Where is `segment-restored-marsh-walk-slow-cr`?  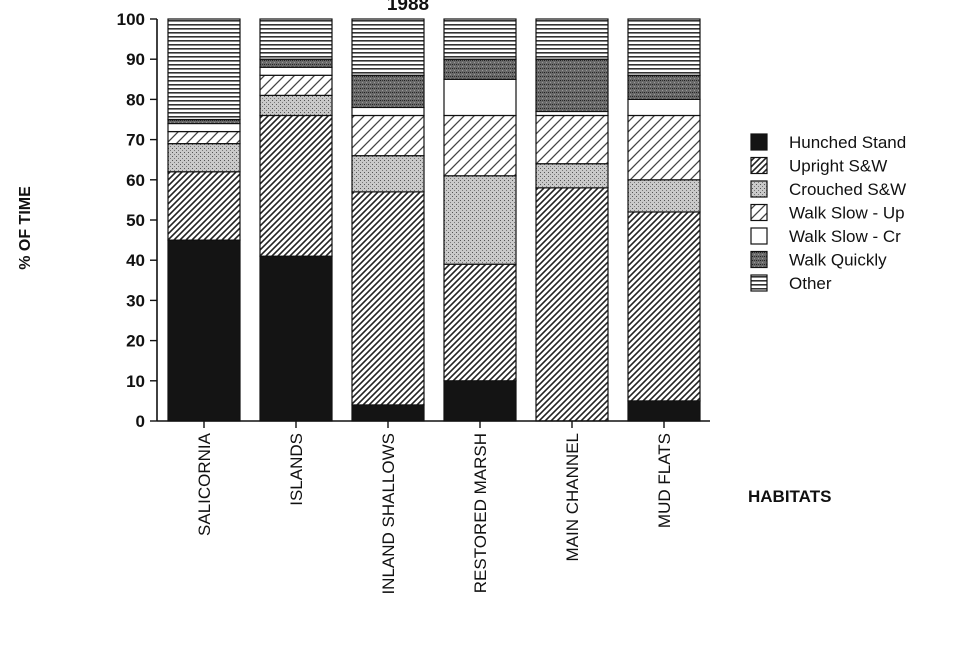 segment-restored-marsh-walk-slow-cr is located at coordinates (480, 97).